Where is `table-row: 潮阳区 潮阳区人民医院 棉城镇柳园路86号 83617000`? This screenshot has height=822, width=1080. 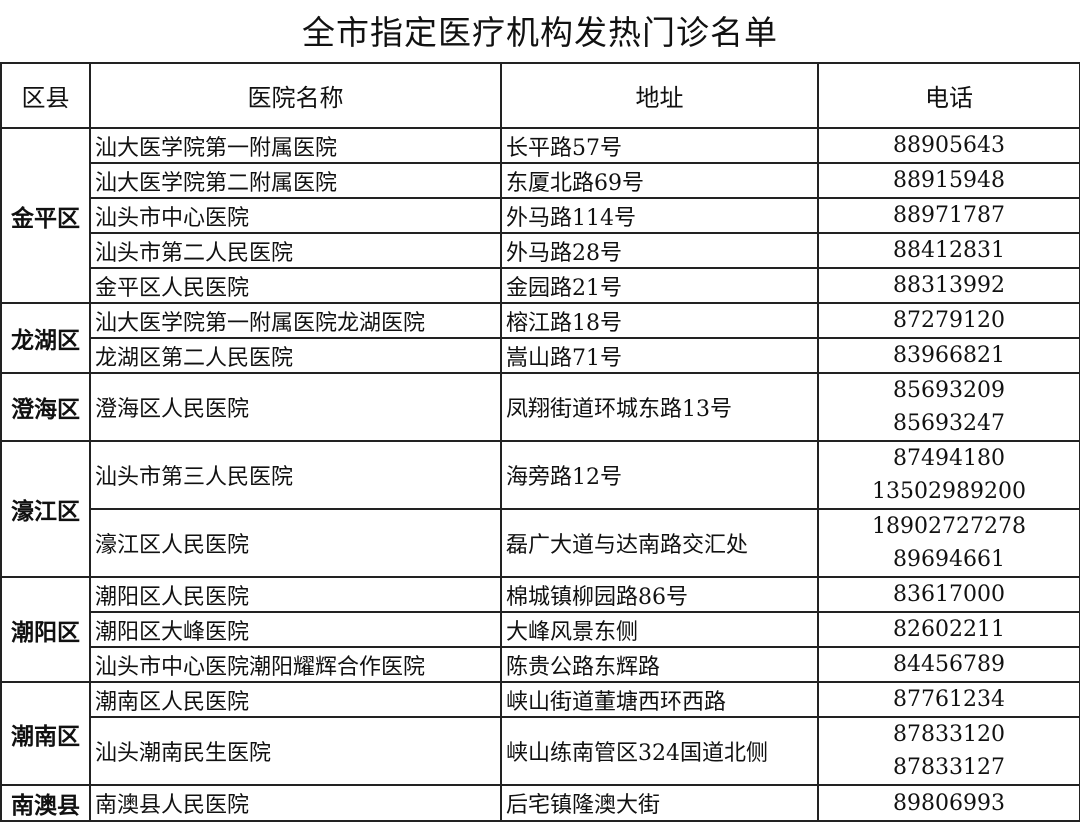 table-row: 潮阳区 潮阳区人民医院 棉城镇柳园路86号 83617000 is located at coordinates (540, 629).